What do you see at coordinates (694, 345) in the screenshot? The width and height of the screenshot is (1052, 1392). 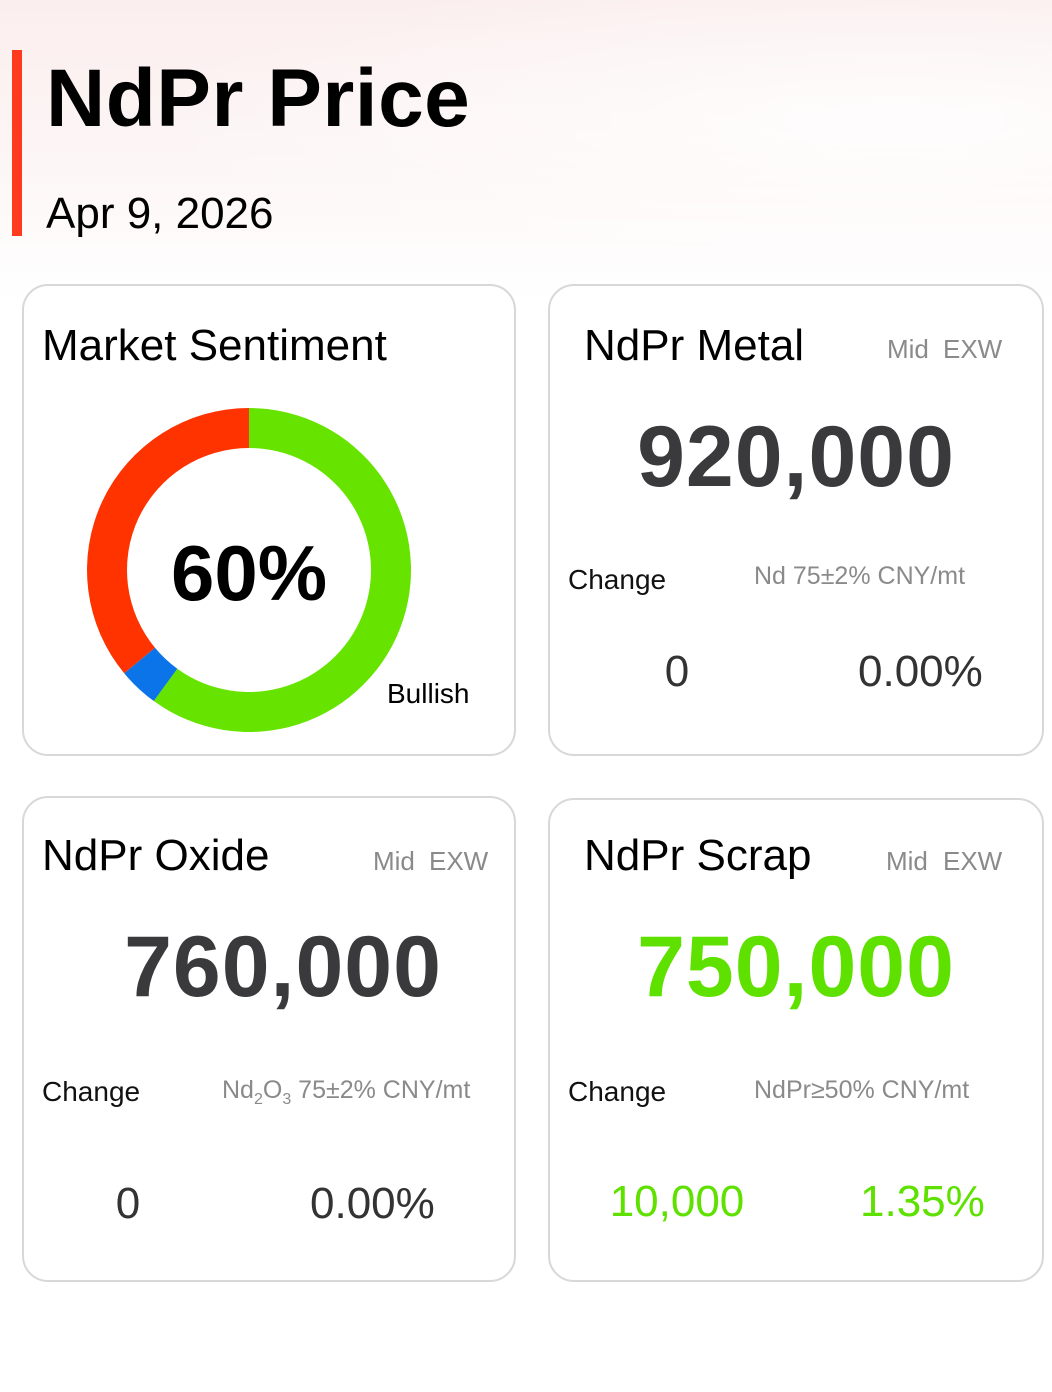 I see `ndpr-metal-title: NdPr Metal` at bounding box center [694, 345].